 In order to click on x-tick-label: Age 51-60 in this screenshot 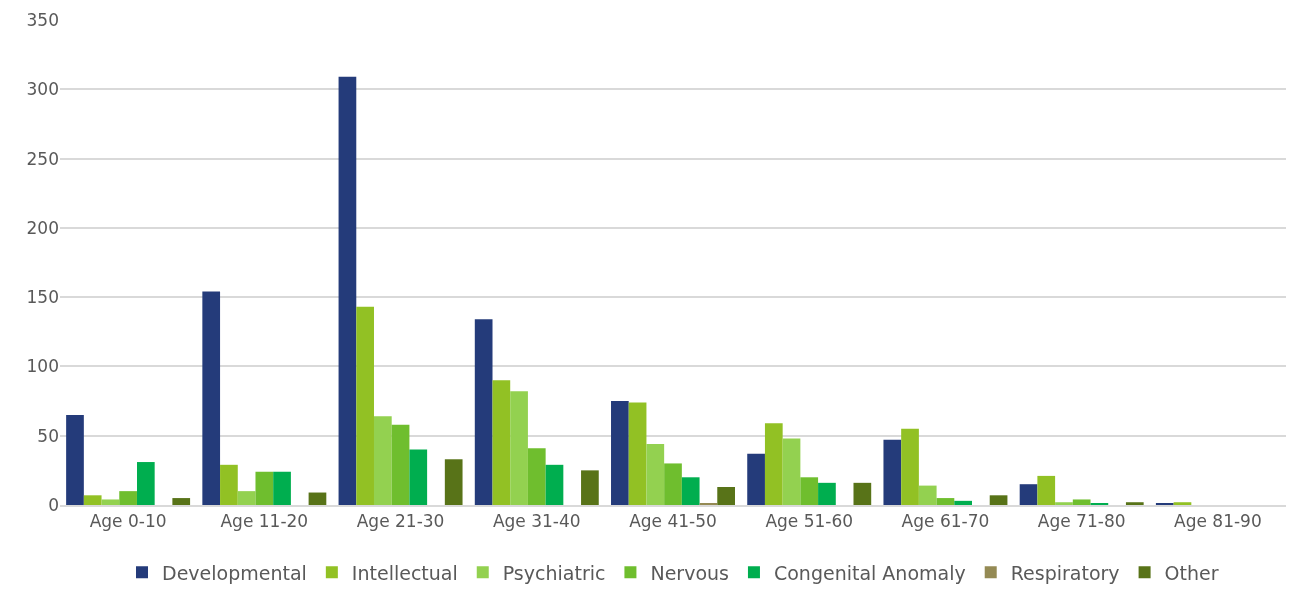, I will do `click(809, 521)`.